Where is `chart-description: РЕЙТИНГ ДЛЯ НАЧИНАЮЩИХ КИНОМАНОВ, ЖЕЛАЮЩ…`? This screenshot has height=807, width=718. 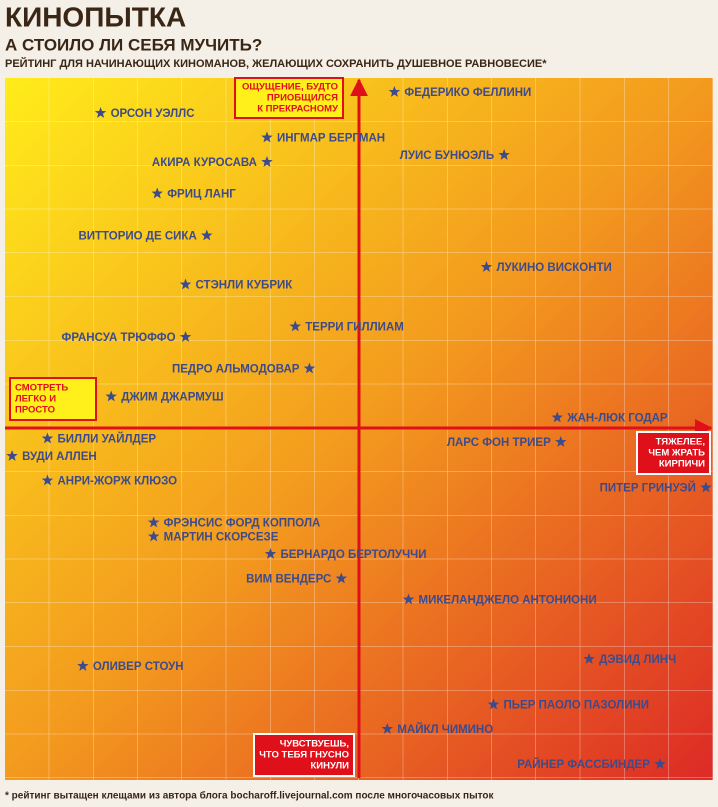
chart-description: РЕЙТИНГ ДЛЯ НАЧИНАЮЩИХ КИНОМАНОВ, ЖЕЛАЮЩ… is located at coordinates (276, 63).